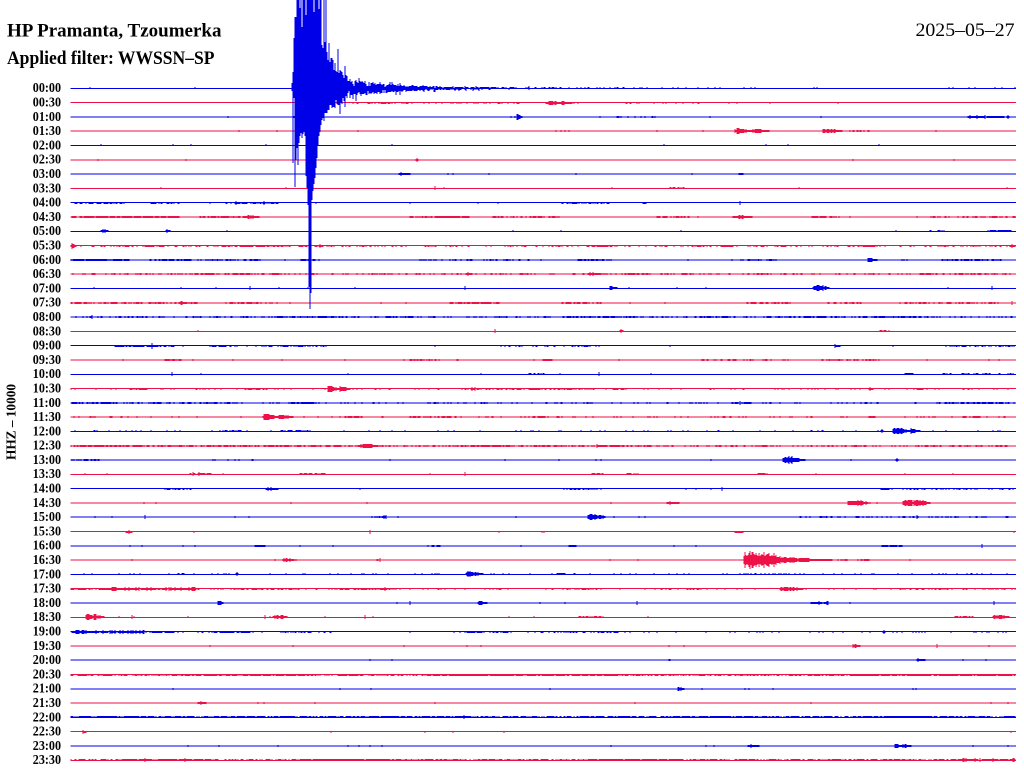  I want to click on svg-text: 06:00, so click(47, 260).